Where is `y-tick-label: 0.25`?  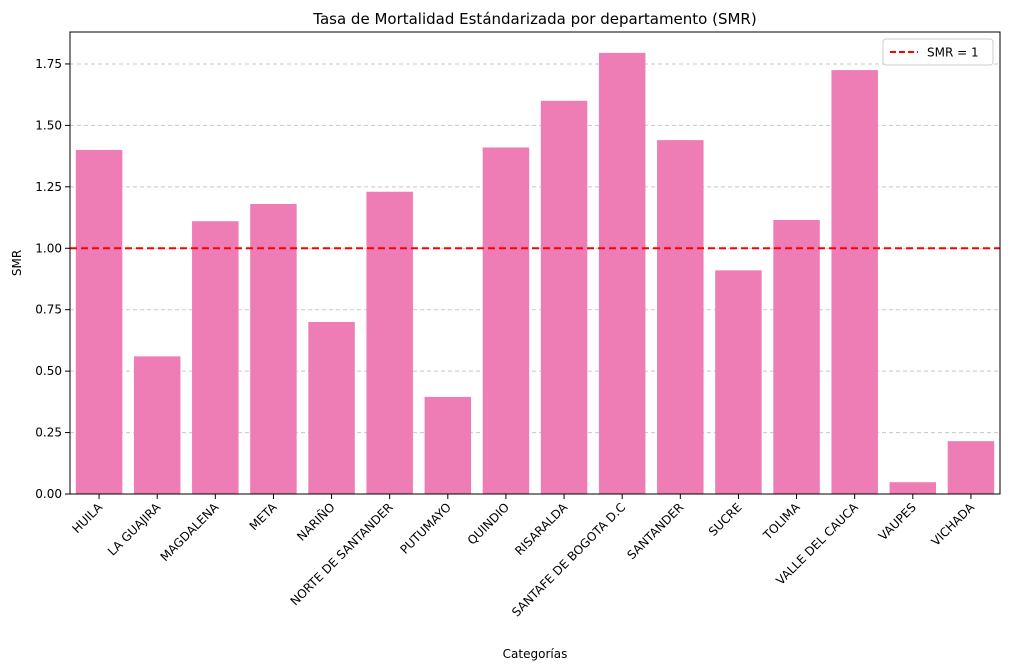
y-tick-label: 0.25 is located at coordinates (48, 433).